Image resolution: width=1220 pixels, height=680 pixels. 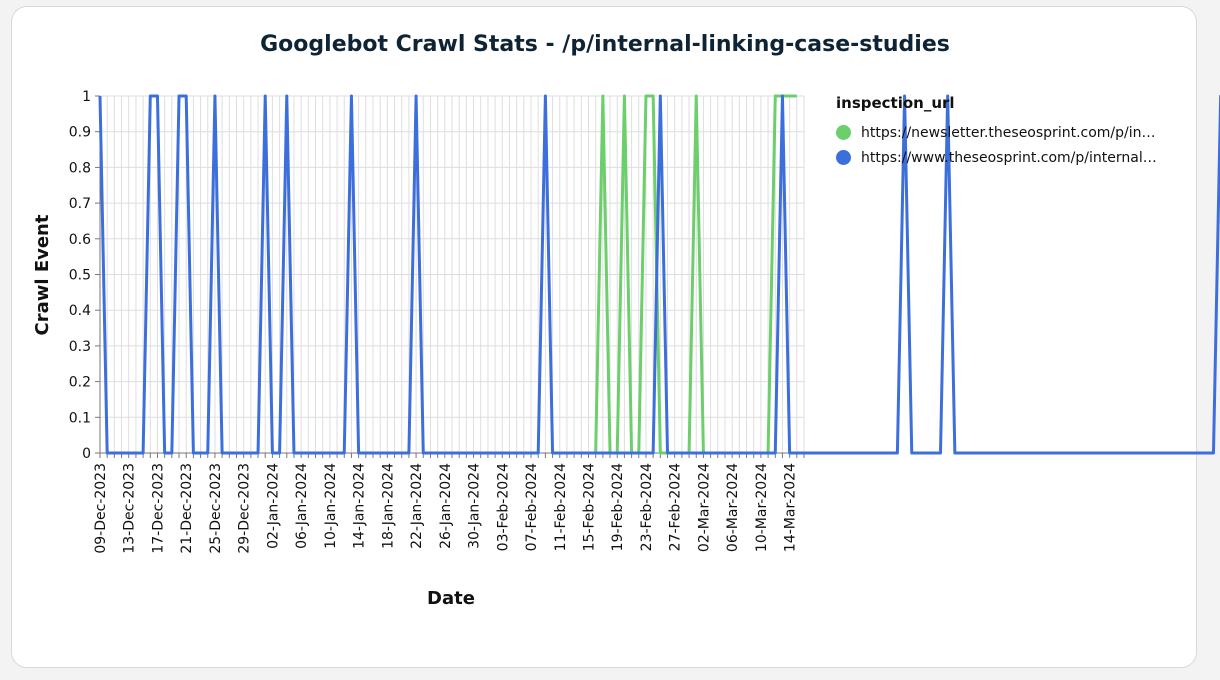 I want to click on x-tick-label: 07-Feb-2024, so click(x=532, y=507).